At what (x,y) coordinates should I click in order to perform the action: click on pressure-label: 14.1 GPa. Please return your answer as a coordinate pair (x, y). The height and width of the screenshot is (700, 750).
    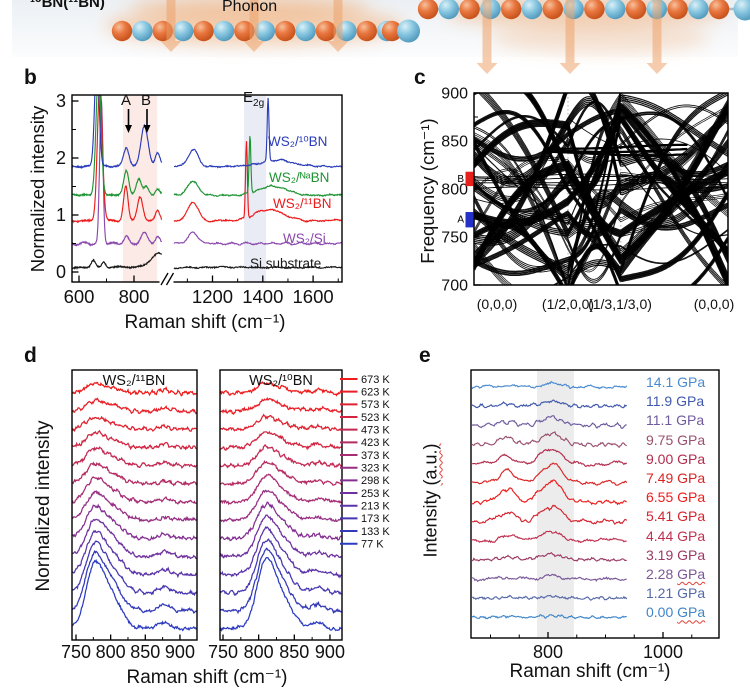
    Looking at the image, I should click on (675, 382).